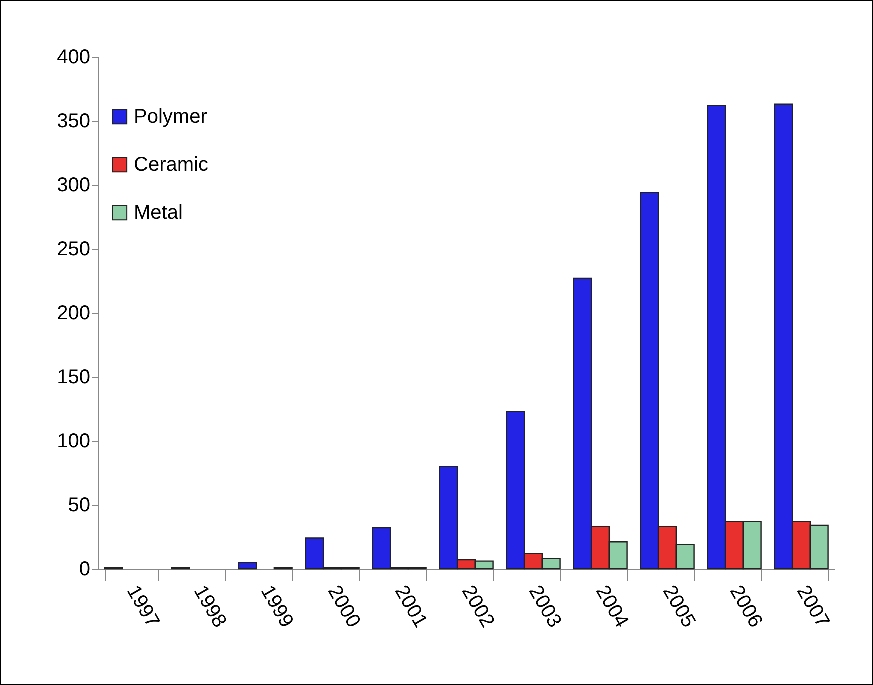  What do you see at coordinates (84, 569) in the screenshot?
I see `y-tick-label: 0` at bounding box center [84, 569].